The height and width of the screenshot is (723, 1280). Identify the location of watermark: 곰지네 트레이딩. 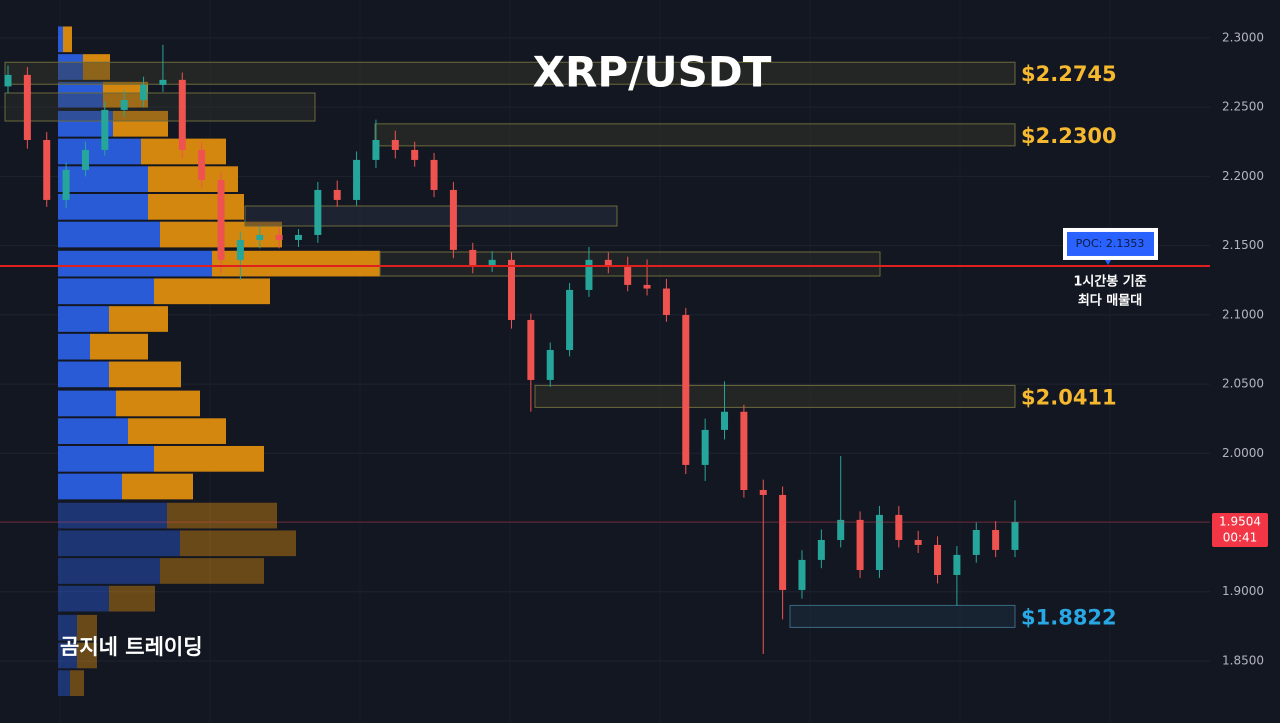
(131, 647).